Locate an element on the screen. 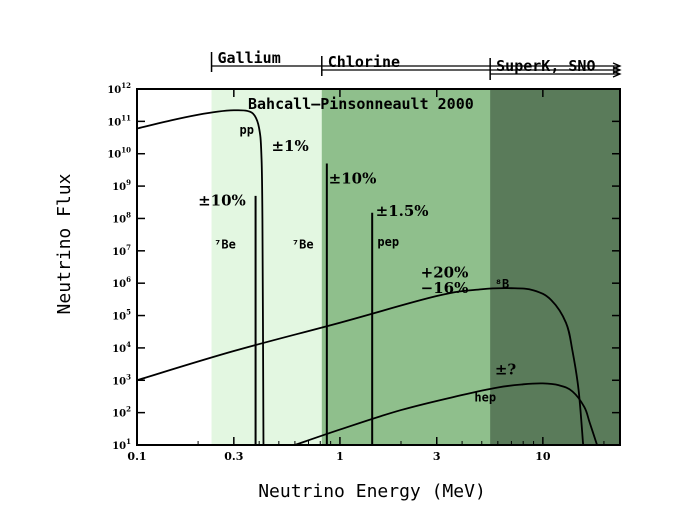  x-tick-label: 0.1 is located at coordinates (136, 456).